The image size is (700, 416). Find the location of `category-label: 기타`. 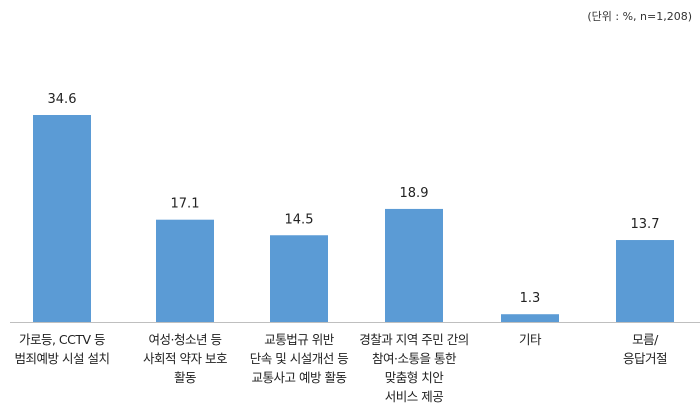

category-label: 기타 is located at coordinates (530, 339).